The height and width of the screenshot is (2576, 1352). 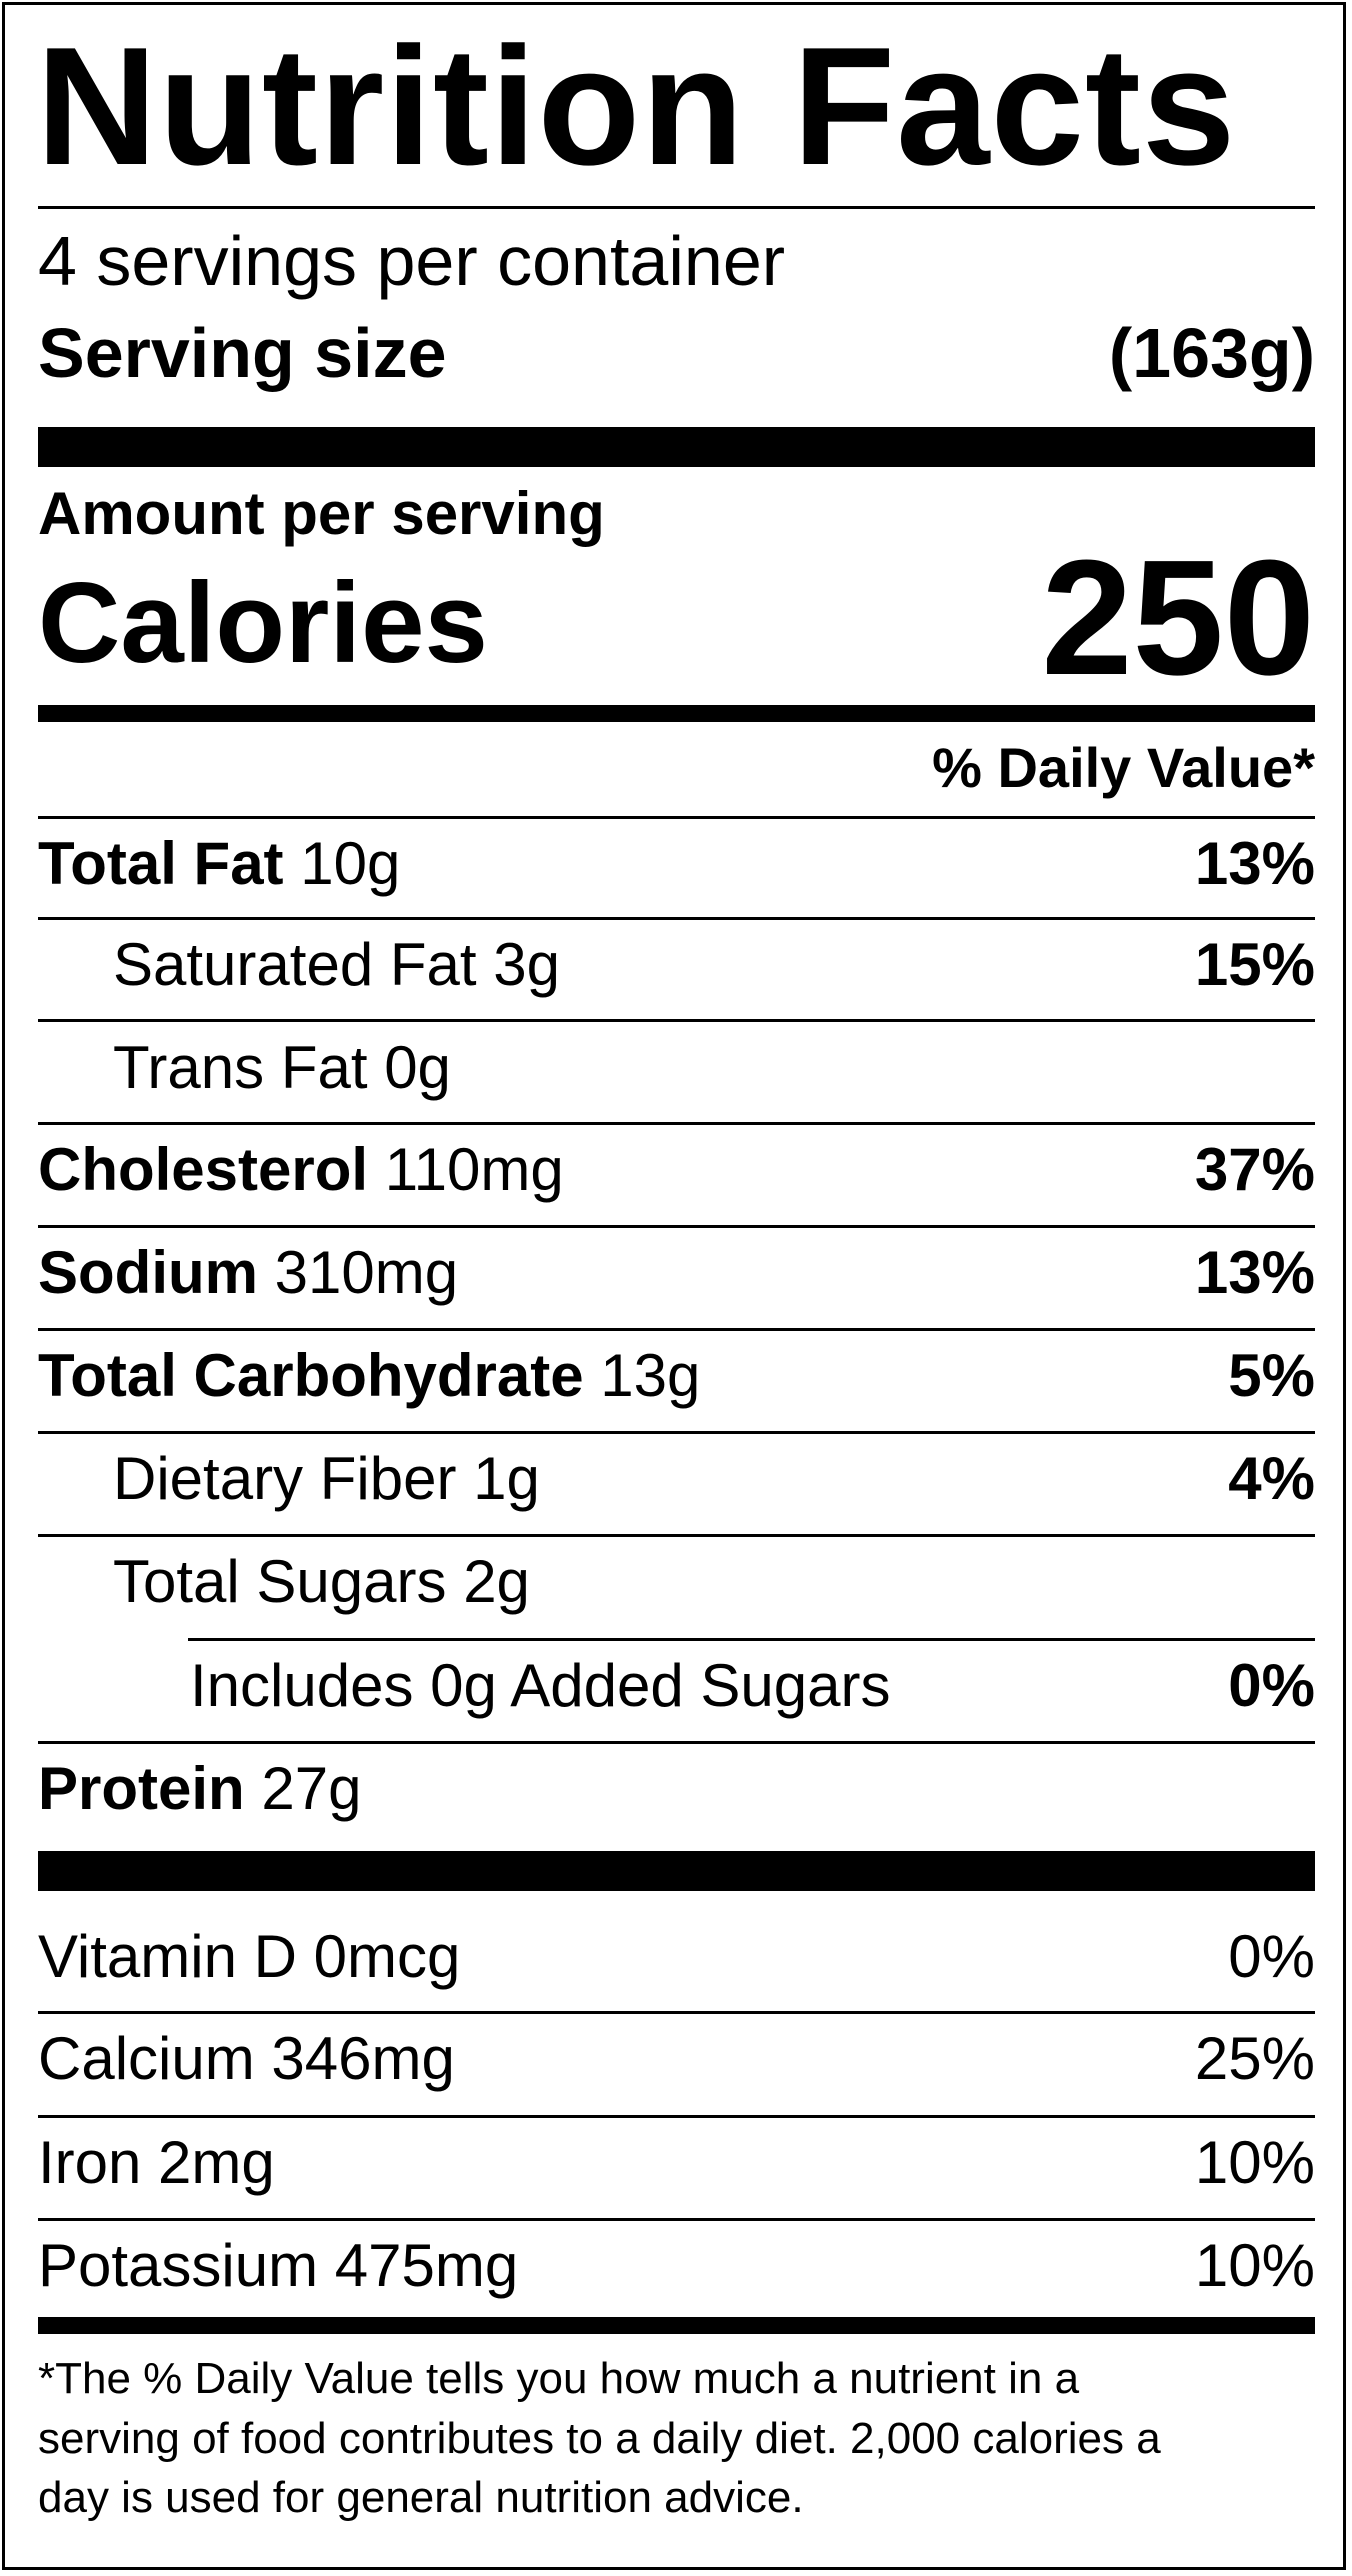 I want to click on nutrient-dv: 15%, so click(x=1254, y=964).